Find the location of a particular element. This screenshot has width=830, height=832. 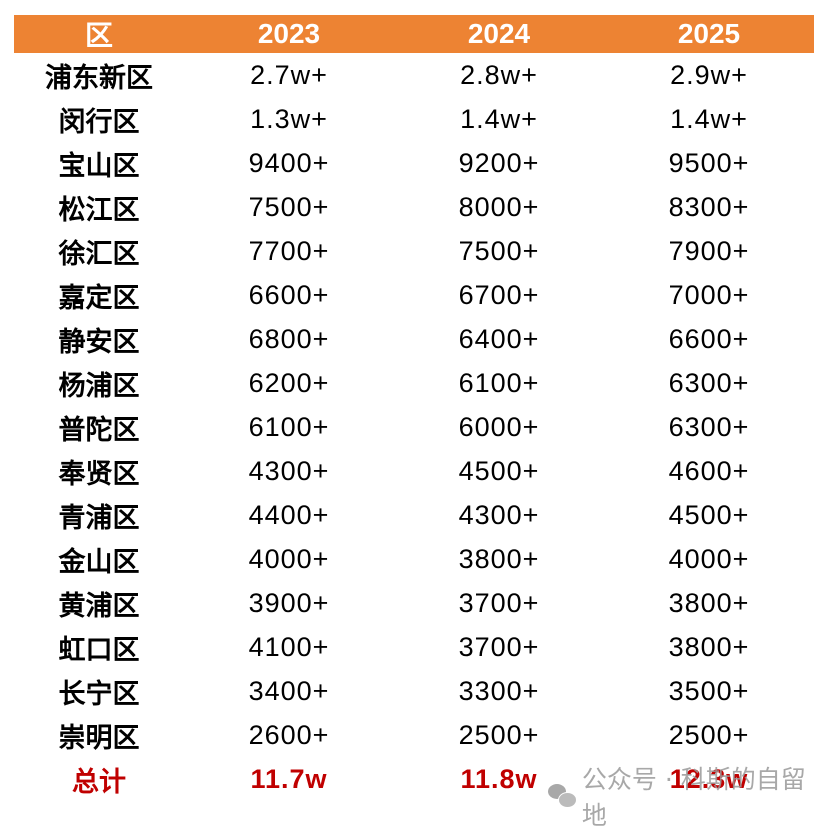

district-name: 青浦区 is located at coordinates (99, 518).